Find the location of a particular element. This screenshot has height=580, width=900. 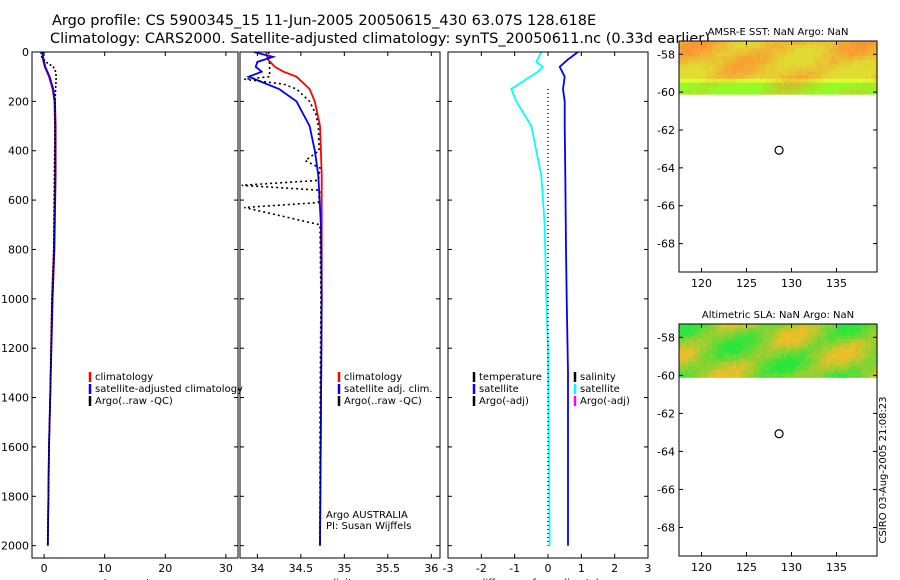

temperature-legend-label: climatology is located at coordinates (124, 377).